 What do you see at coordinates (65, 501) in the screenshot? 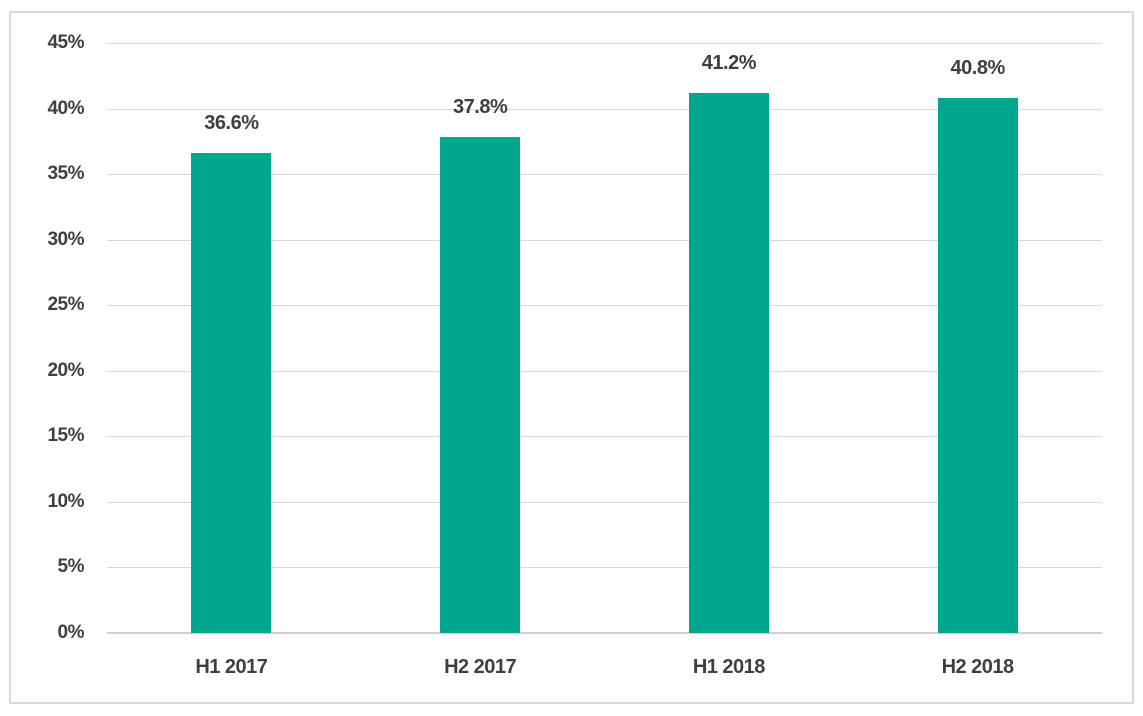
I see `y-tick-label: 10%` at bounding box center [65, 501].